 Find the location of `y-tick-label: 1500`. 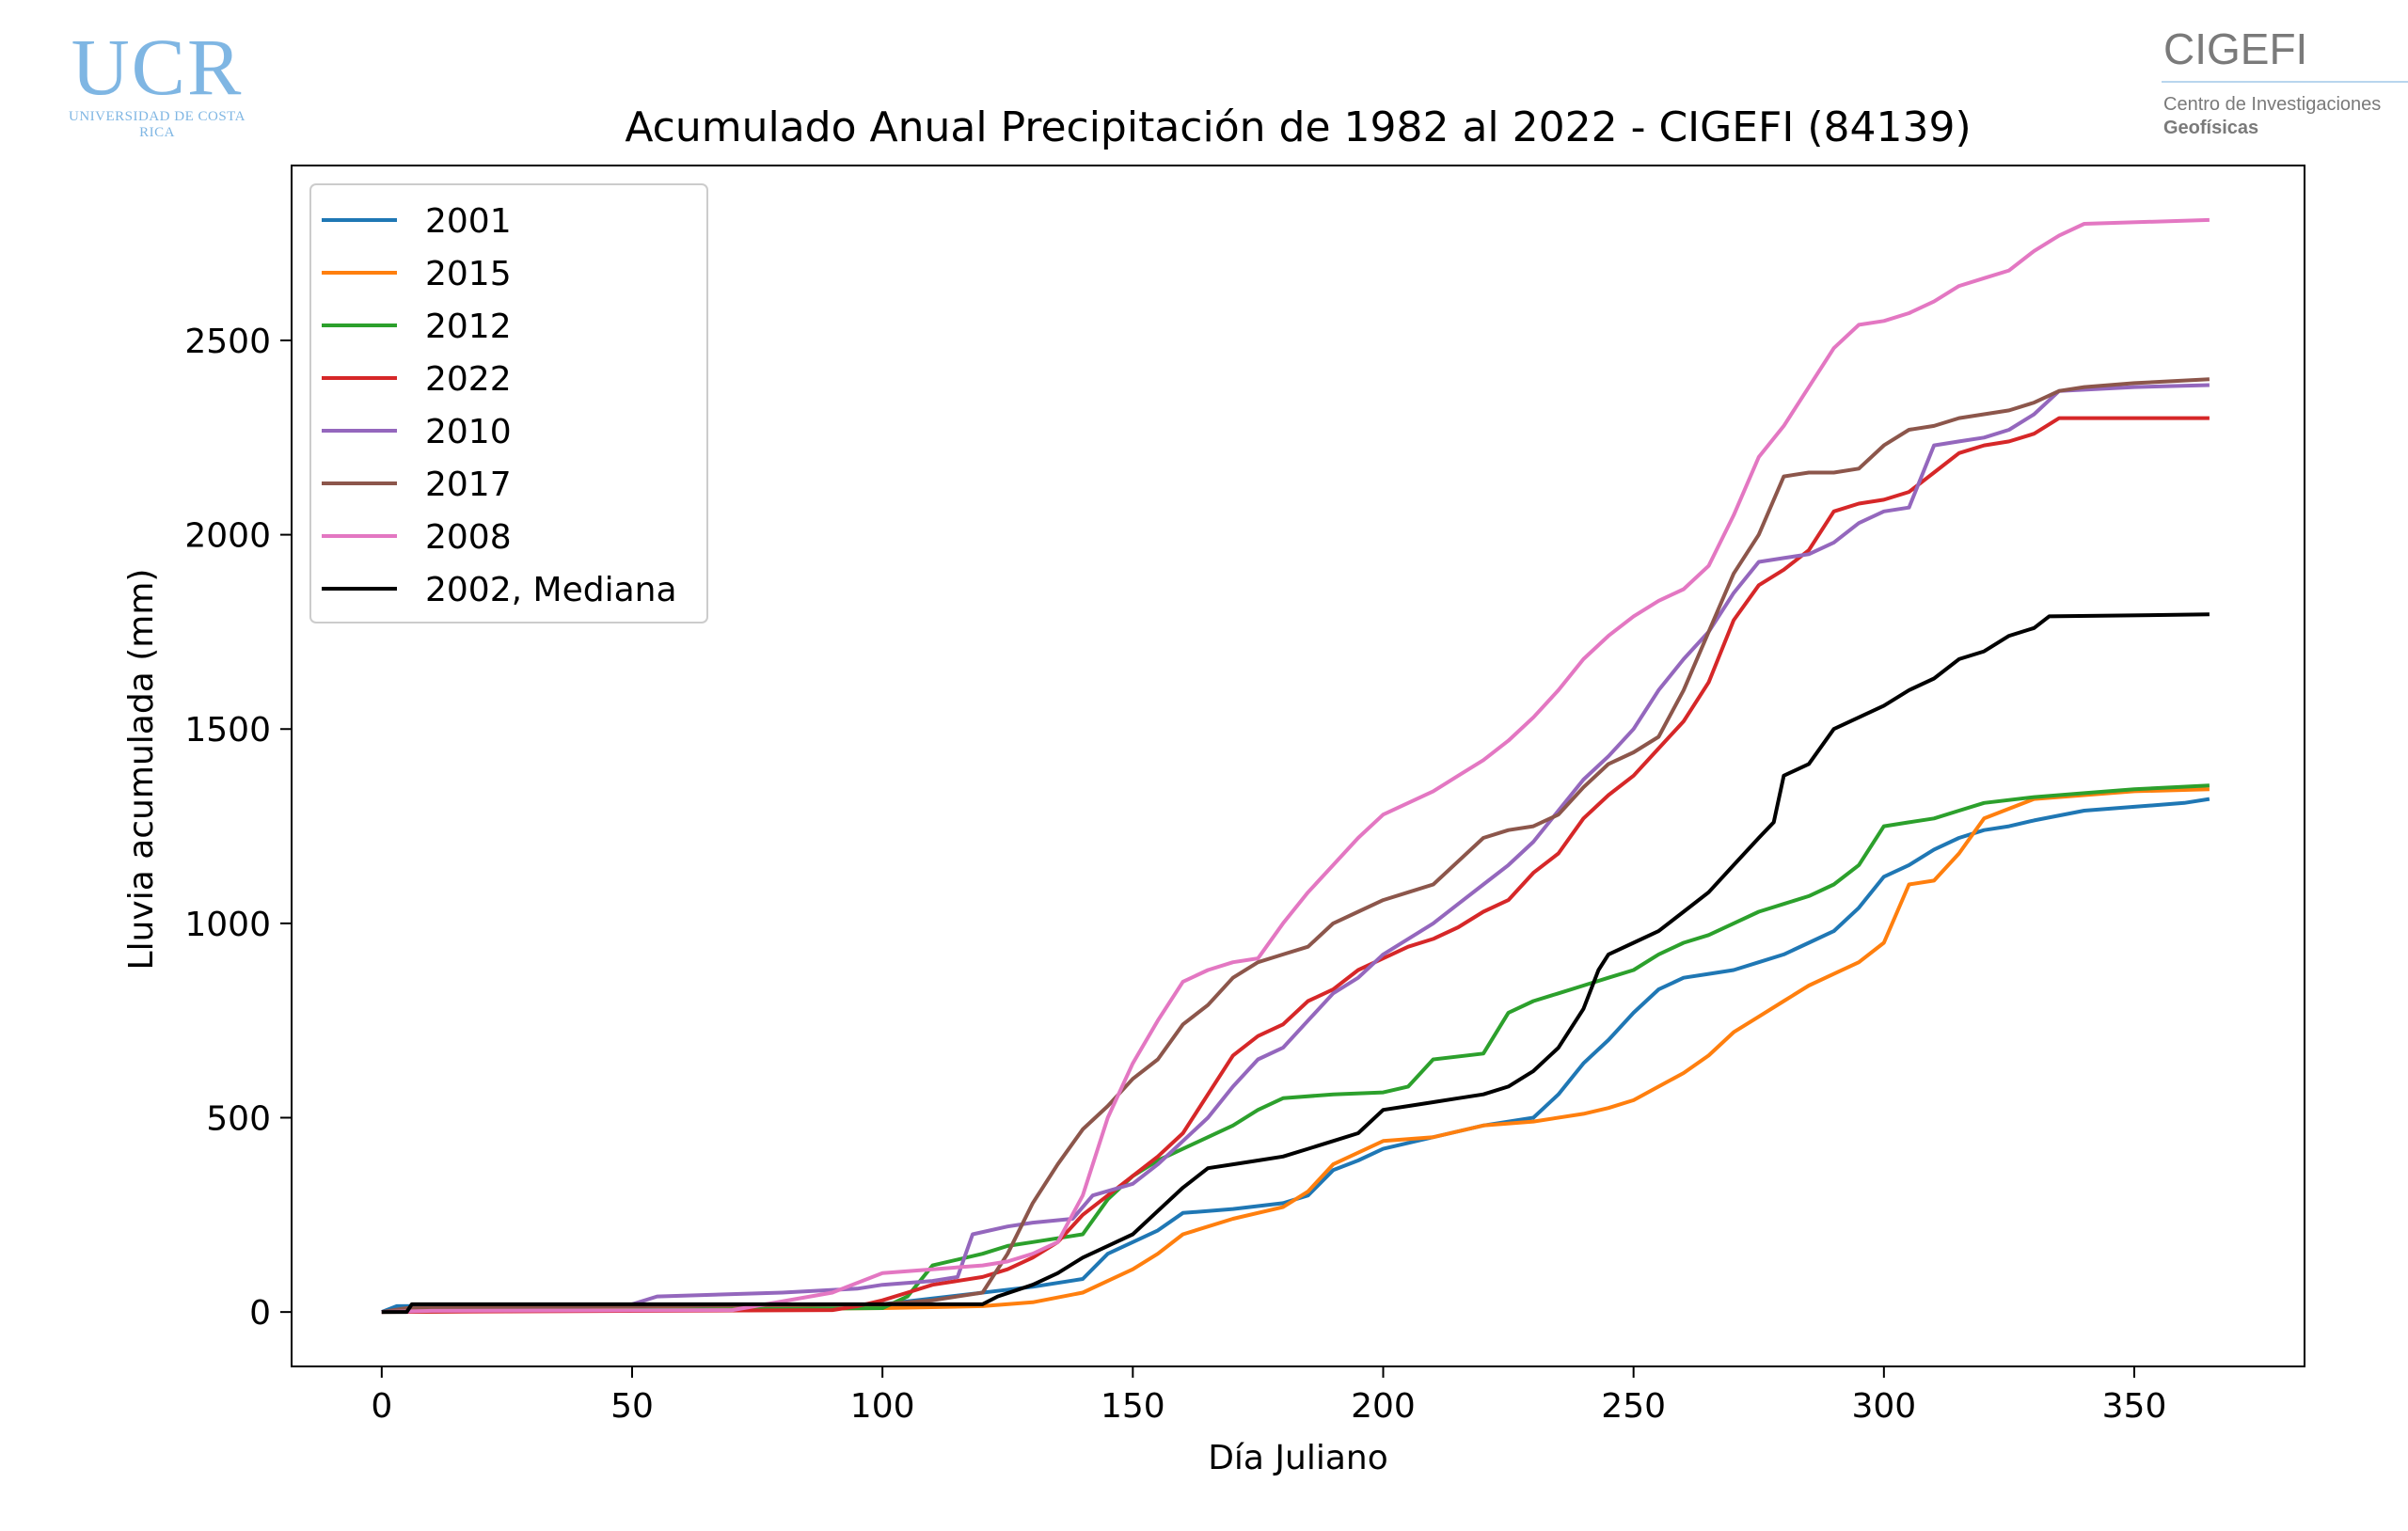

y-tick-label: 1500 is located at coordinates (228, 730).